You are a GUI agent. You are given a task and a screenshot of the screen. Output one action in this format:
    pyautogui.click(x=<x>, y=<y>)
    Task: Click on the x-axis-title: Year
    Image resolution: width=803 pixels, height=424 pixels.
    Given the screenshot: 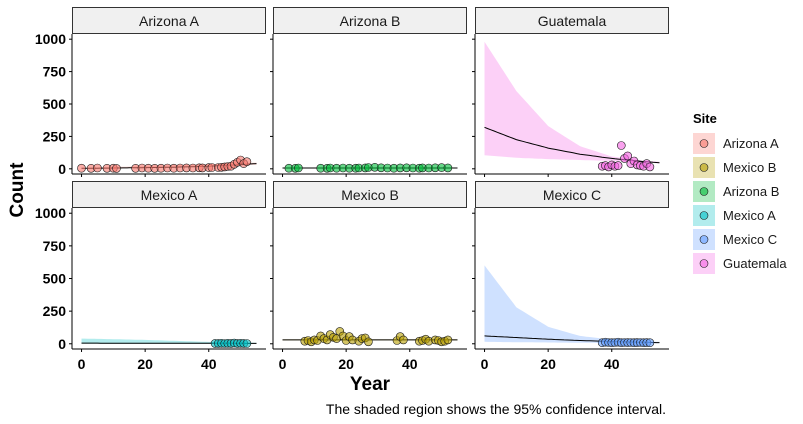 What is the action you would take?
    pyautogui.click(x=370, y=384)
    